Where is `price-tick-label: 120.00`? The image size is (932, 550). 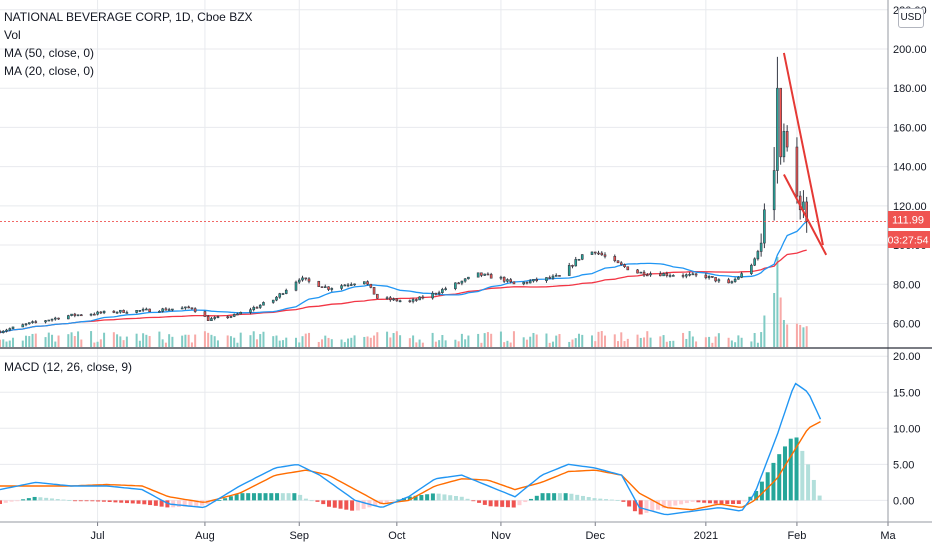
price-tick-label: 120.00 is located at coordinates (910, 207).